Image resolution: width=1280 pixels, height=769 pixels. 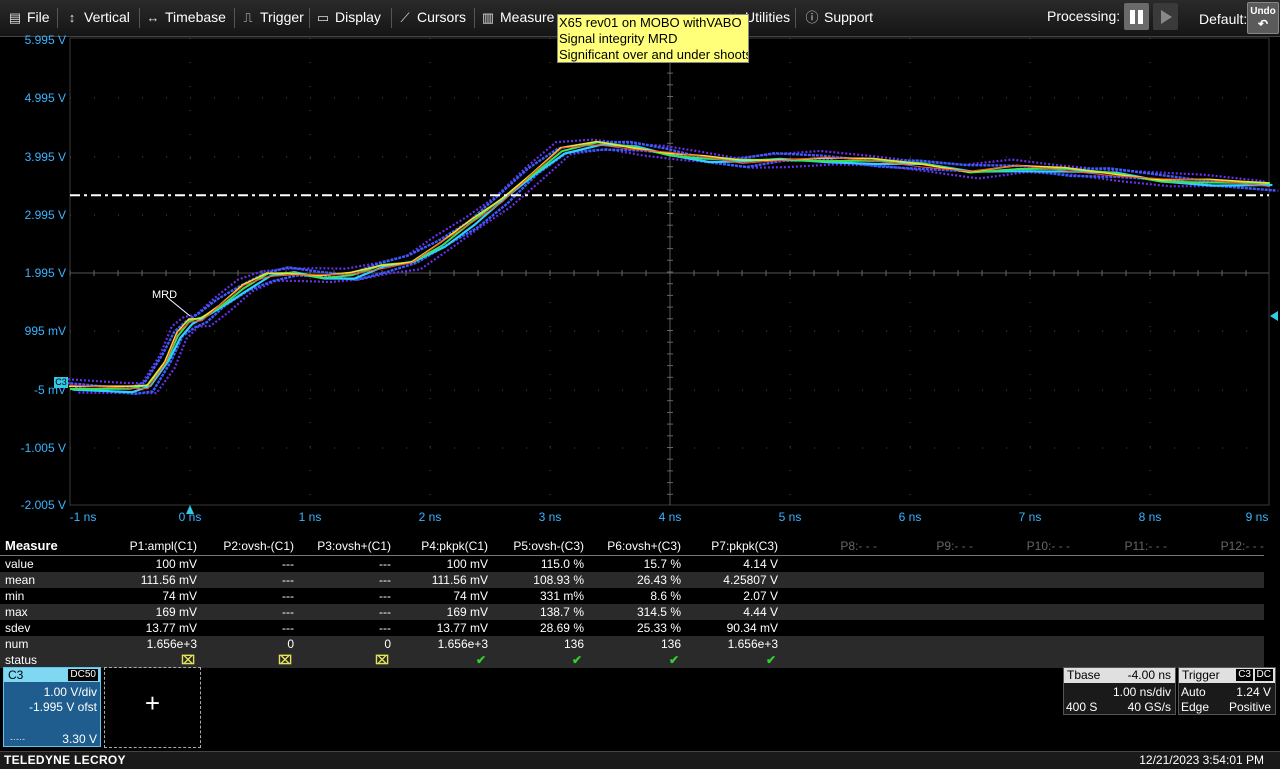 What do you see at coordinates (1242, 546) in the screenshot?
I see `measure-param-header: P12:- - -` at bounding box center [1242, 546].